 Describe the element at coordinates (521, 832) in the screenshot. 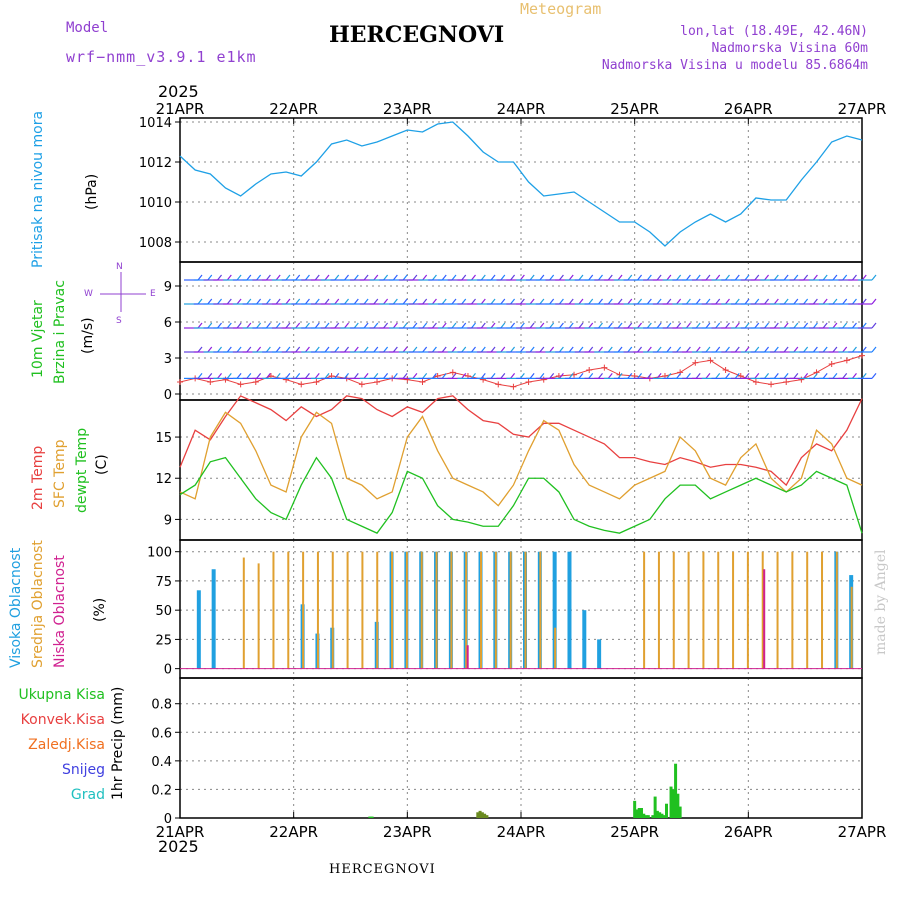

I see `time-label-bottom: 24APR` at that location.